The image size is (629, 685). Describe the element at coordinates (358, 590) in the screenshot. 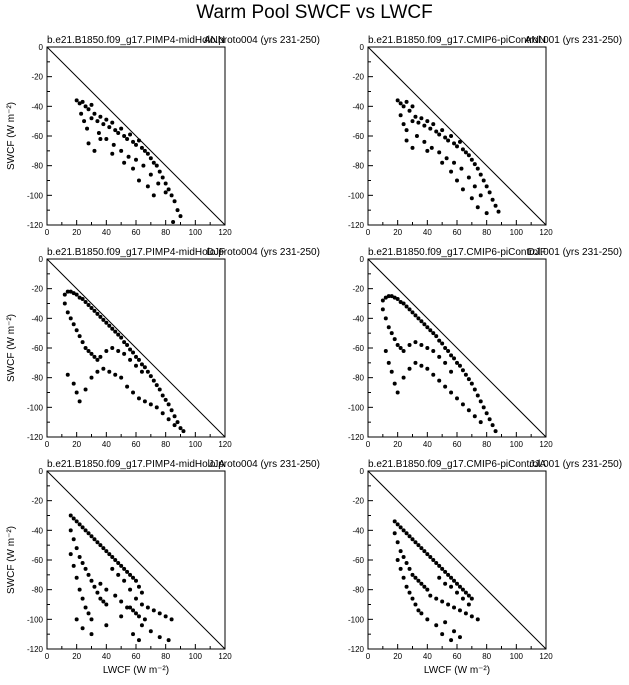

I see `y-tick-label: -80` at that location.